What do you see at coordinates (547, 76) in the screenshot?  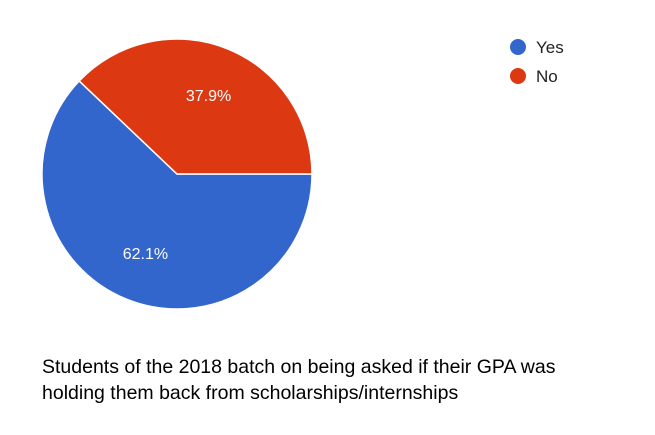 I see `legend-label-no: No` at bounding box center [547, 76].